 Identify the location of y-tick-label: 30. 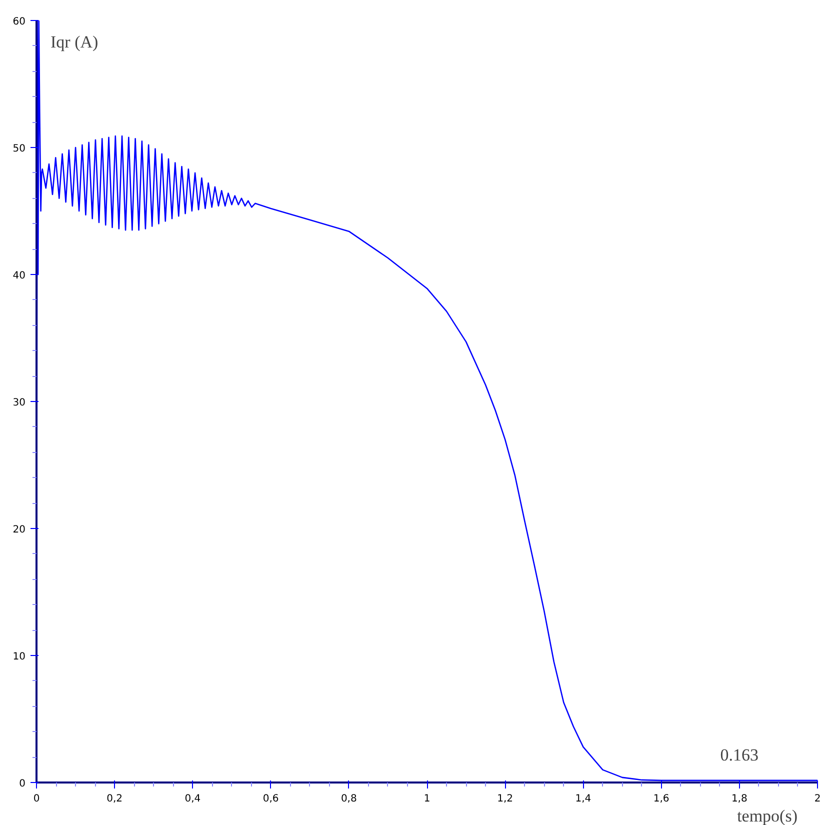
(19, 403).